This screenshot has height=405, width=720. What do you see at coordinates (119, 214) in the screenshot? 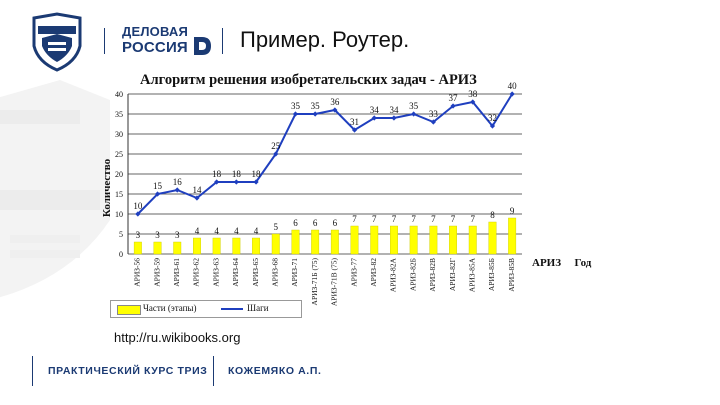
I see `y-tick-label: 10` at bounding box center [119, 214].